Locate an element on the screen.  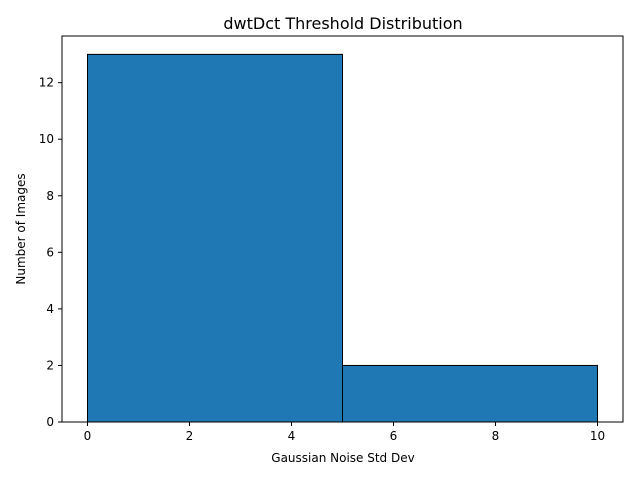
y-tick-label-2: 4 is located at coordinates (50, 309).